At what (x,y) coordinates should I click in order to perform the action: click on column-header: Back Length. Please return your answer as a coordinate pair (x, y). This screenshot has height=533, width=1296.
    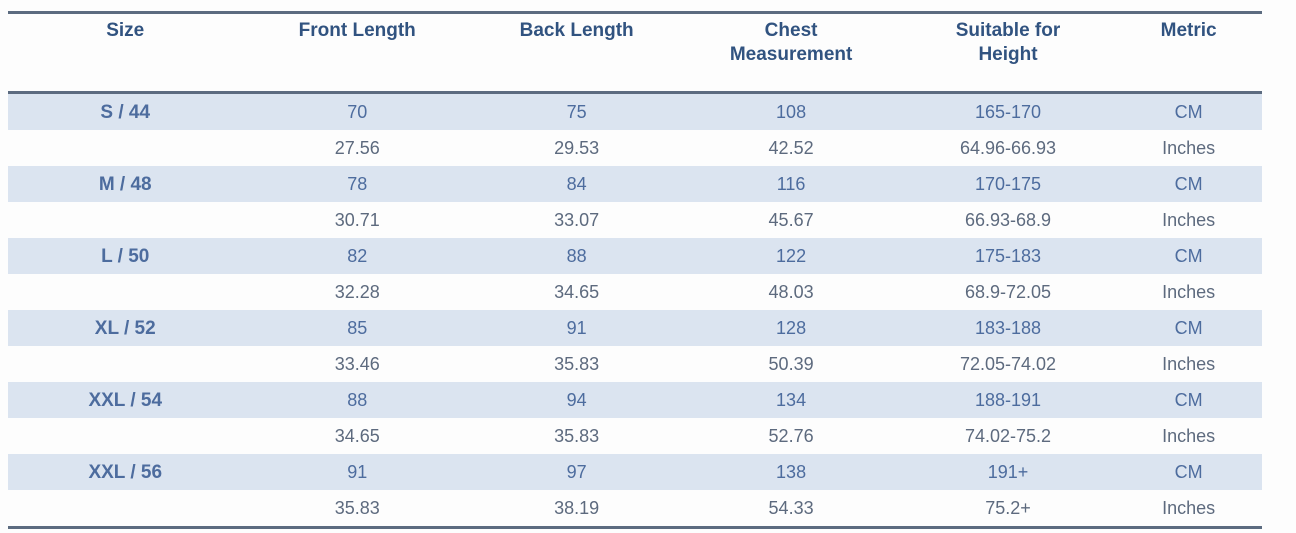
    Looking at the image, I should click on (576, 53).